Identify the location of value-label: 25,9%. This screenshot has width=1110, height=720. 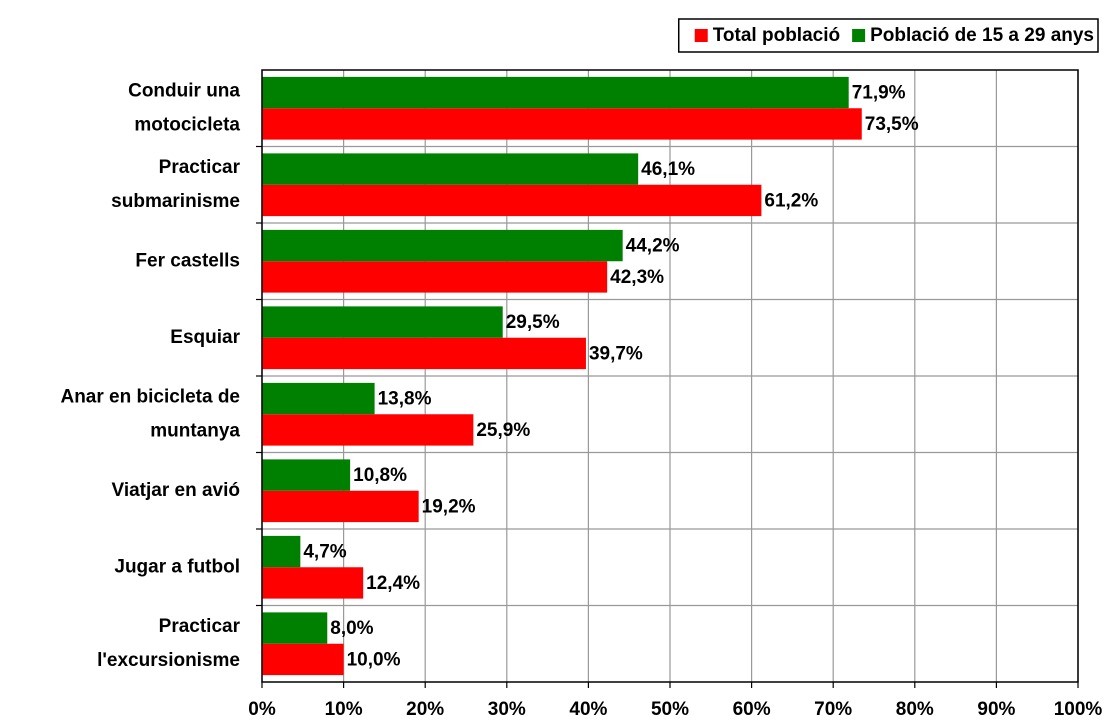
(503, 430).